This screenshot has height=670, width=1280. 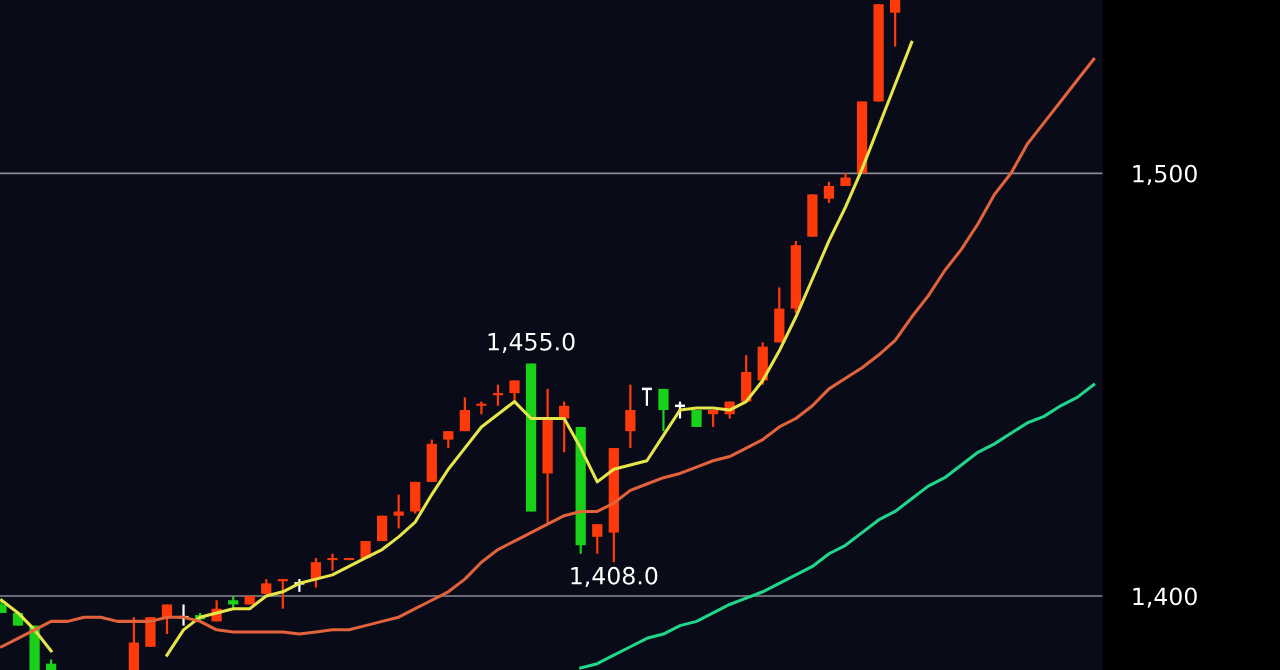 What do you see at coordinates (1165, 175) in the screenshot?
I see `y-tick-label: 1,500` at bounding box center [1165, 175].